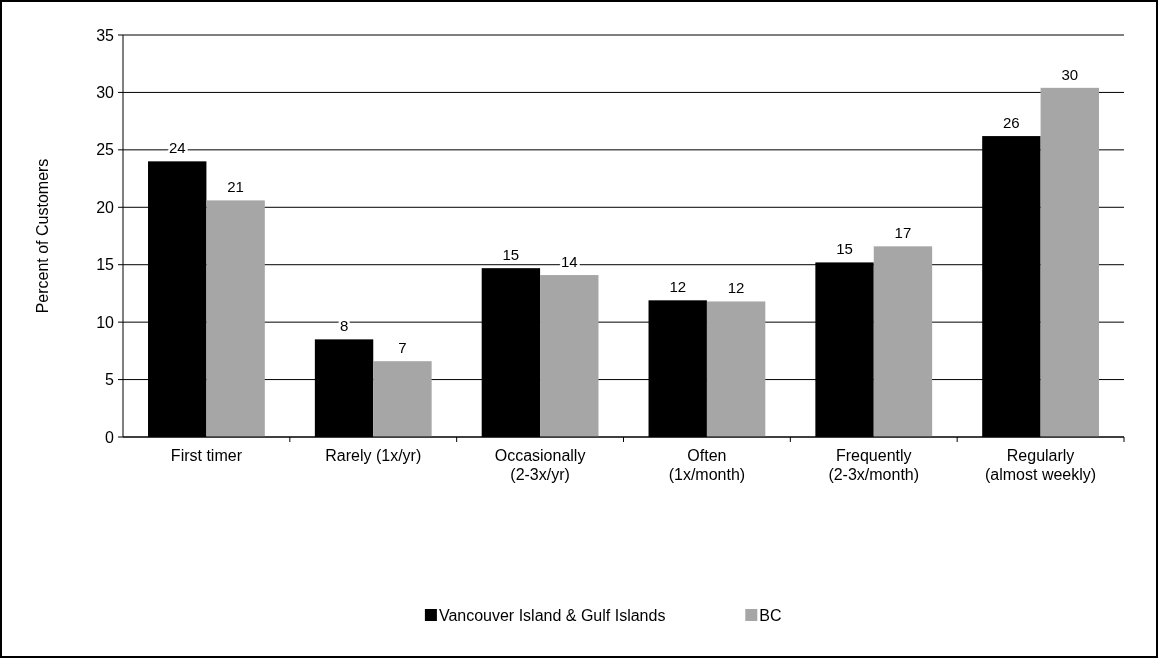 The height and width of the screenshot is (658, 1158). What do you see at coordinates (552, 615) in the screenshot?
I see `legend-label: Vancouver Island & Gulf Islands` at bounding box center [552, 615].